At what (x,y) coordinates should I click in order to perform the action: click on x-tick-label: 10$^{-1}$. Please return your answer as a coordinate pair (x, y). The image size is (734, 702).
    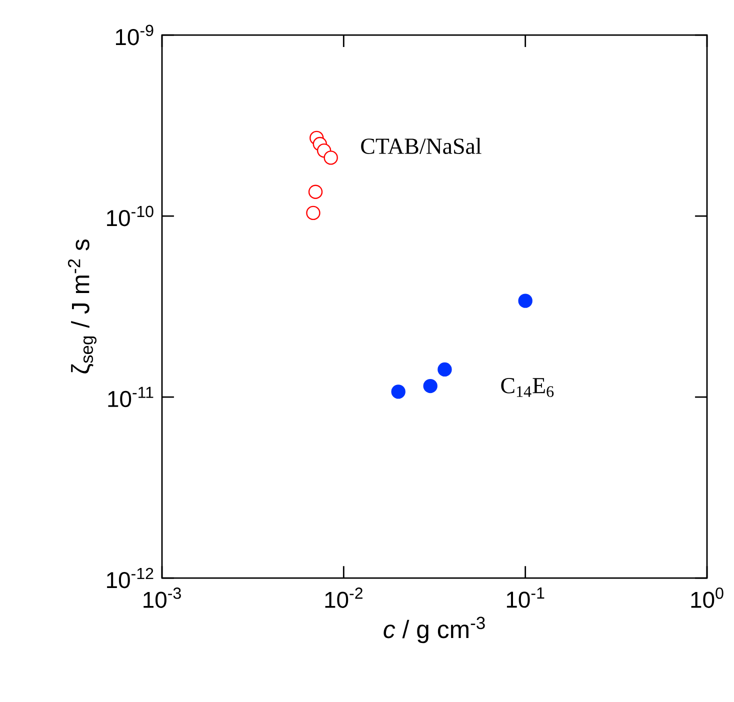
    Looking at the image, I should click on (525, 598).